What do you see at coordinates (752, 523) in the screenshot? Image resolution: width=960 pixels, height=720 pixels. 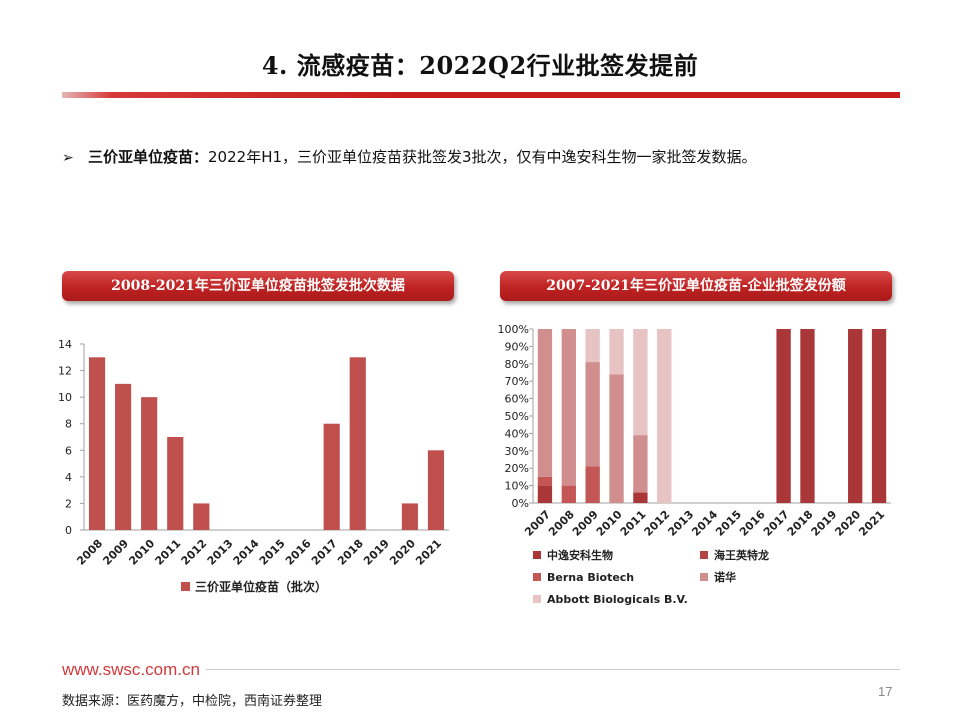 I see `right-x-tick-label: 2016` at bounding box center [752, 523].